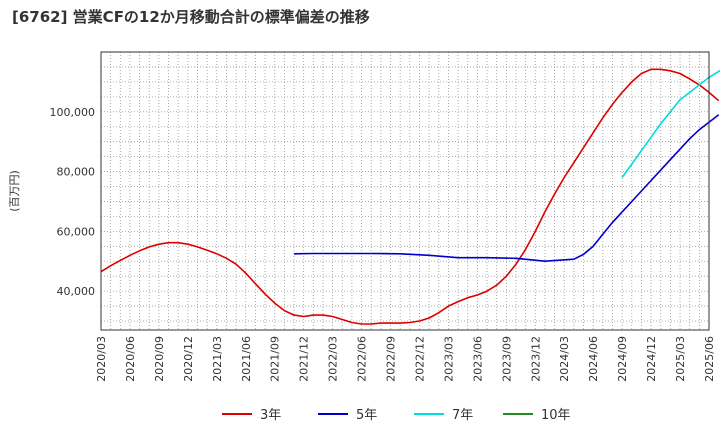 This screenshot has width=720, height=440. What do you see at coordinates (275, 359) in the screenshot?
I see `x-tick-label: 2021/09` at bounding box center [275, 359].